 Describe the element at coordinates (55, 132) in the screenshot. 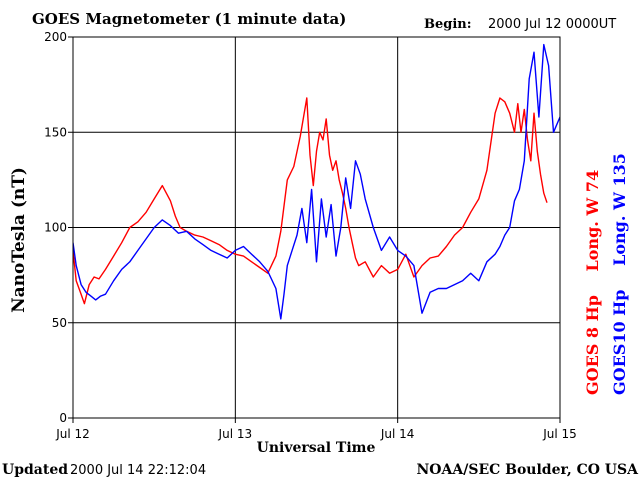

I see `y-tick-label: 150` at that location.